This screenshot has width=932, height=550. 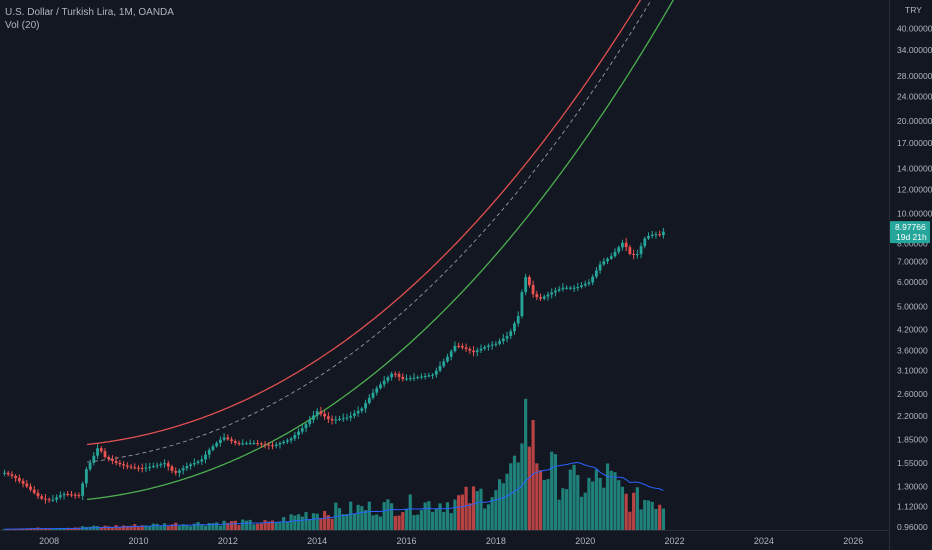 I want to click on price-tick-label: 34.00000, so click(x=914, y=50).